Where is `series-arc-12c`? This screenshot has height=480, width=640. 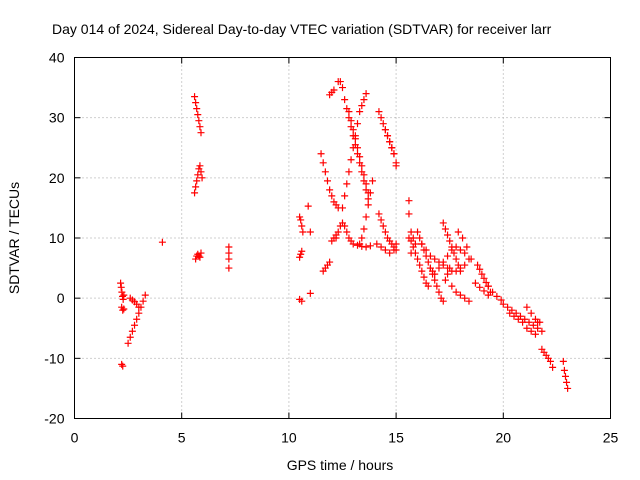
series-arc-12c is located at coordinates (353, 140).